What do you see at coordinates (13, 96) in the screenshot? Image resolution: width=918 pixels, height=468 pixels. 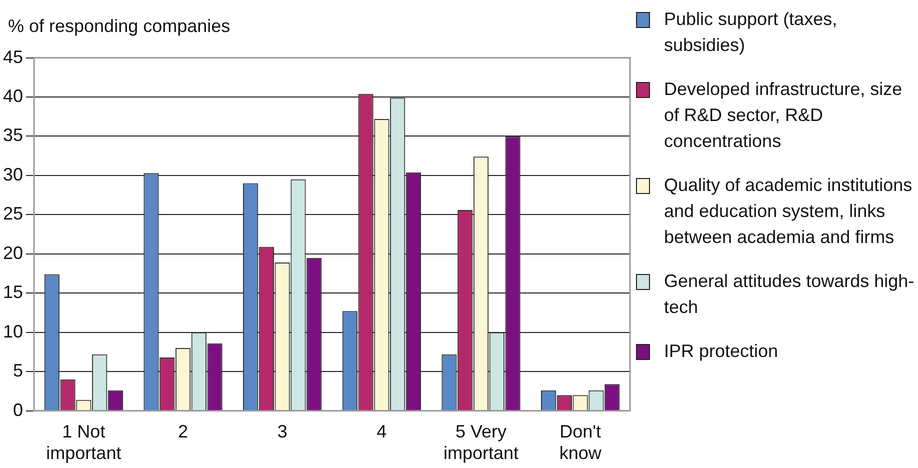 I see `y-tick-label: 40` at bounding box center [13, 96].